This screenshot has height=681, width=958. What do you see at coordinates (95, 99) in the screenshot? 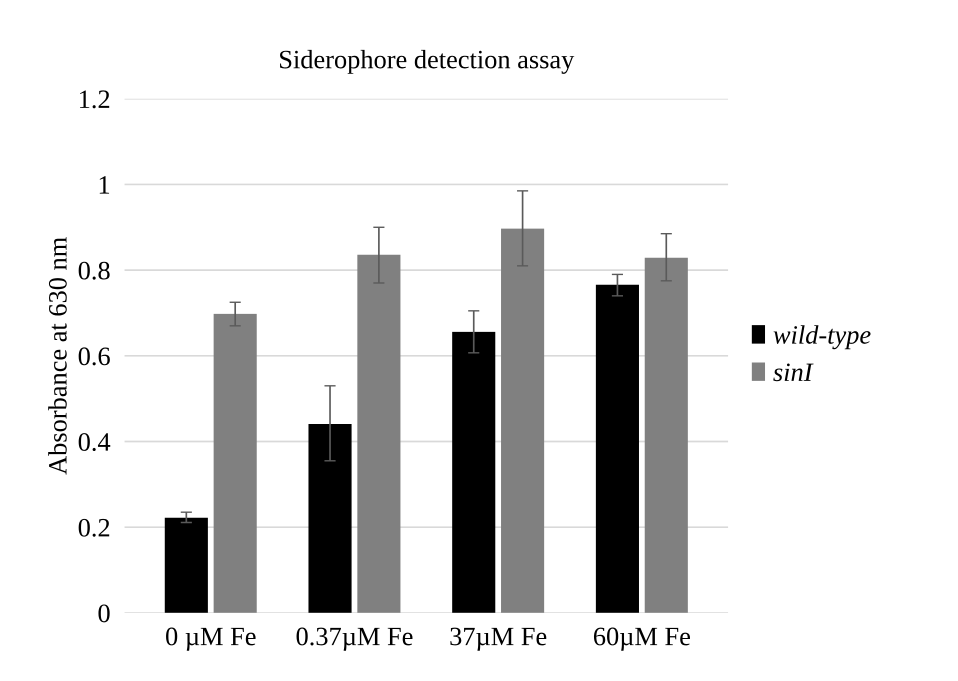
I see `y-tick-label: 1.2` at bounding box center [95, 99].